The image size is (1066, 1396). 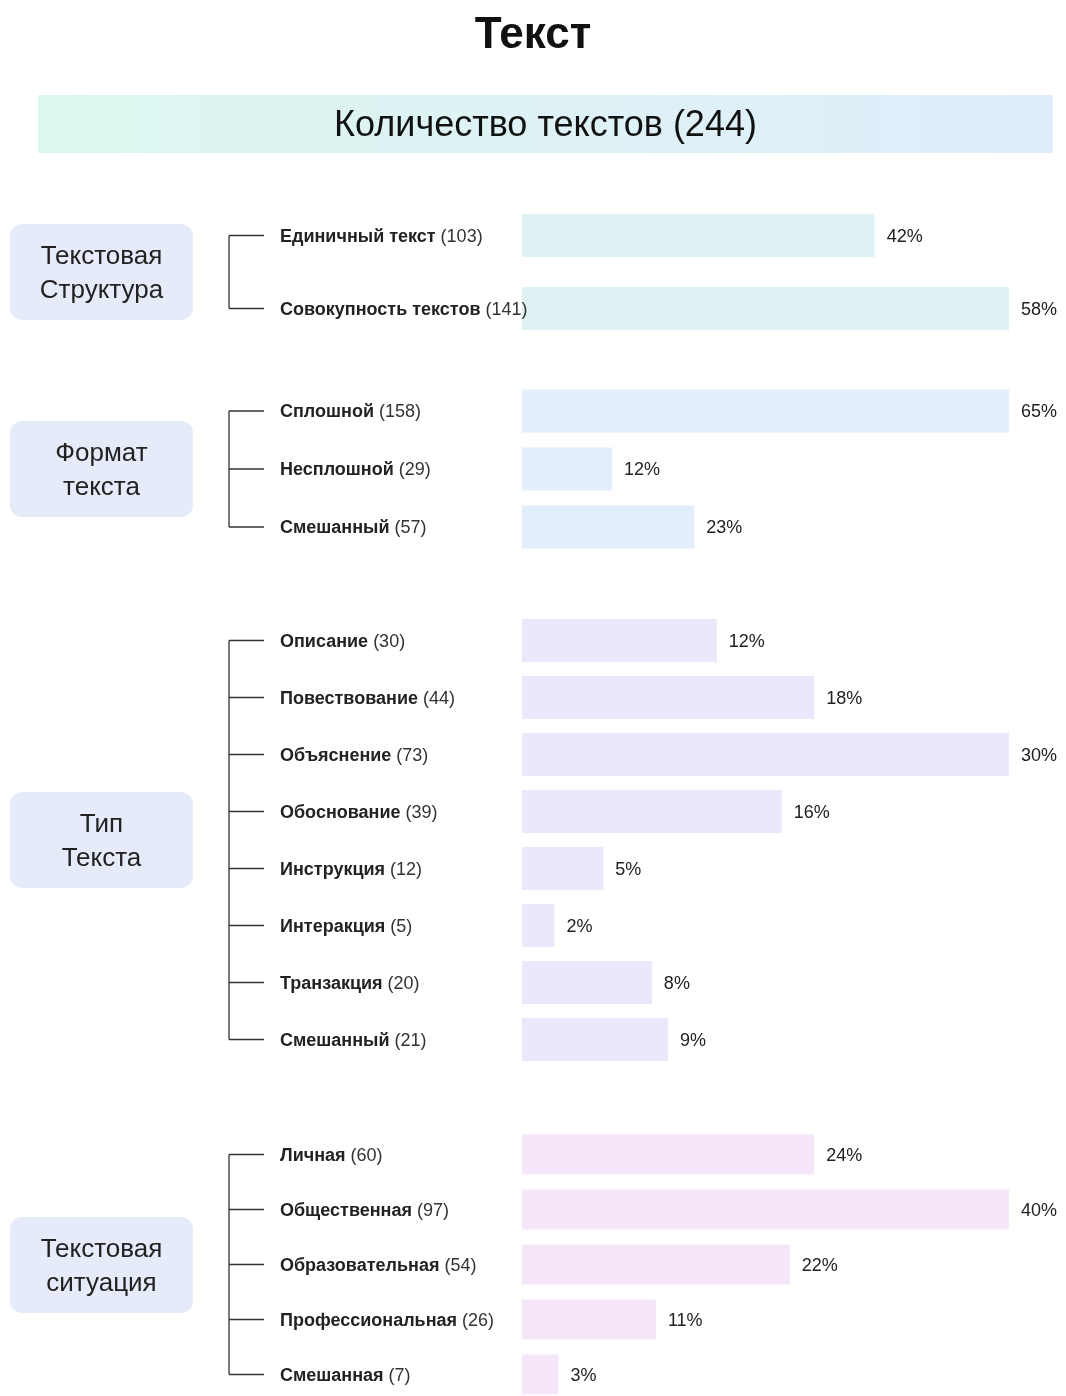 What do you see at coordinates (351, 411) in the screenshot?
I see `y-tick-label: Сплошной (158)` at bounding box center [351, 411].